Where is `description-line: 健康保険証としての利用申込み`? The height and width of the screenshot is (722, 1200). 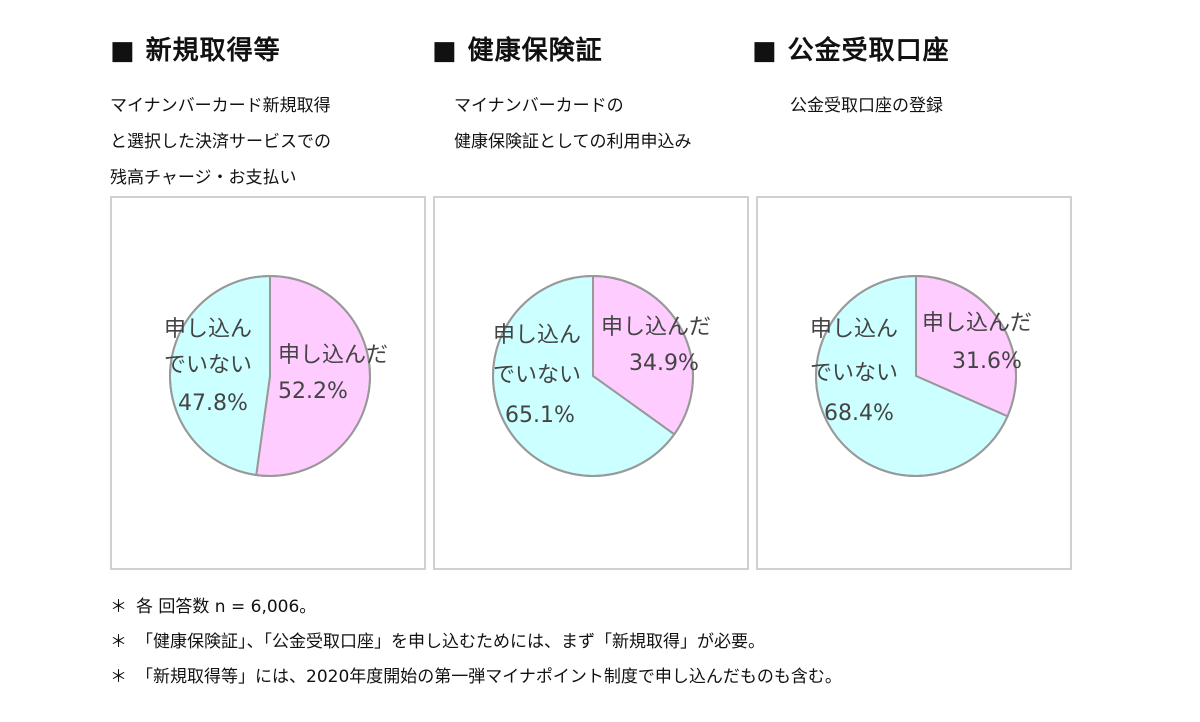
description-line: 健康保険証としての利用申込み is located at coordinates (573, 142).